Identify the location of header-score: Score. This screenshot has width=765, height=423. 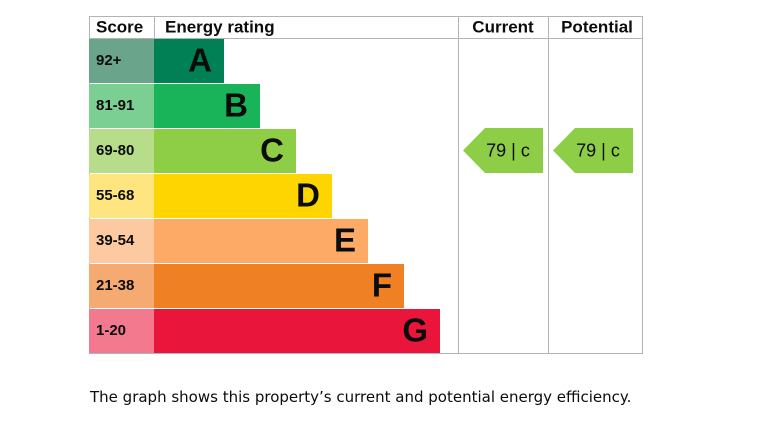
(119, 26).